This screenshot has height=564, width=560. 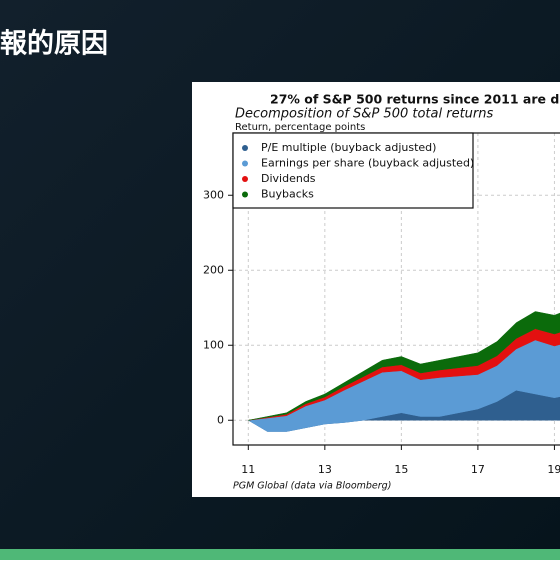 What do you see at coordinates (312, 486) in the screenshot?
I see `source: PGM Global (data via Bloomberg)` at bounding box center [312, 486].